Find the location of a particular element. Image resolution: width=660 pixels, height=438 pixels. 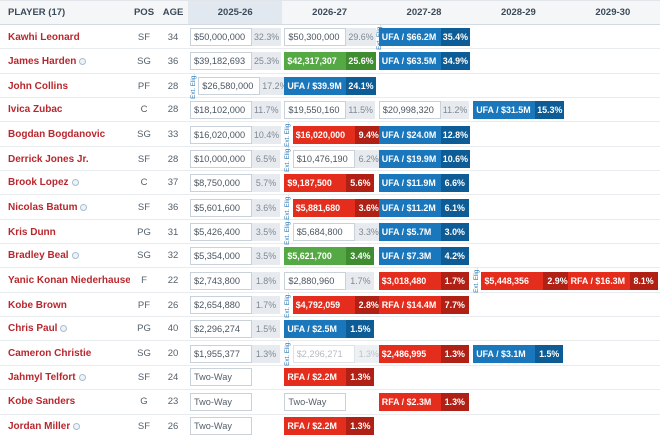

salary-value: $2,296,271 is located at coordinates (323, 353).